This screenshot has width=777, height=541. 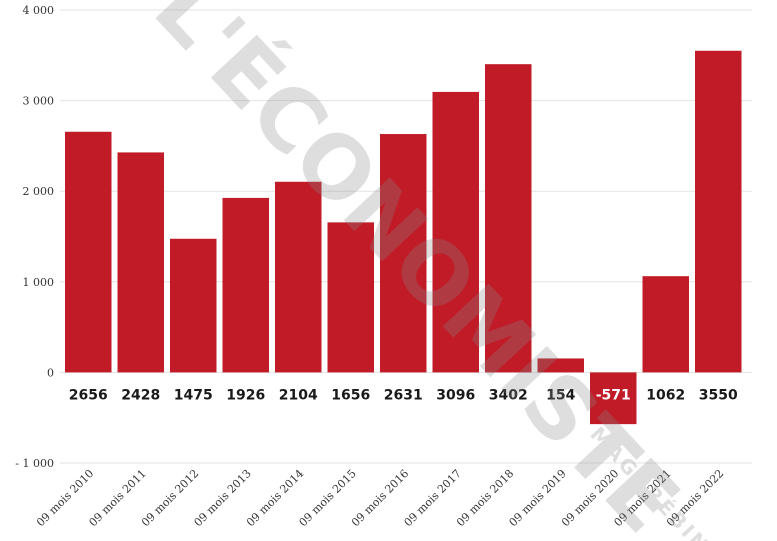 What do you see at coordinates (508, 395) in the screenshot?
I see `data-label: 3402` at bounding box center [508, 395].